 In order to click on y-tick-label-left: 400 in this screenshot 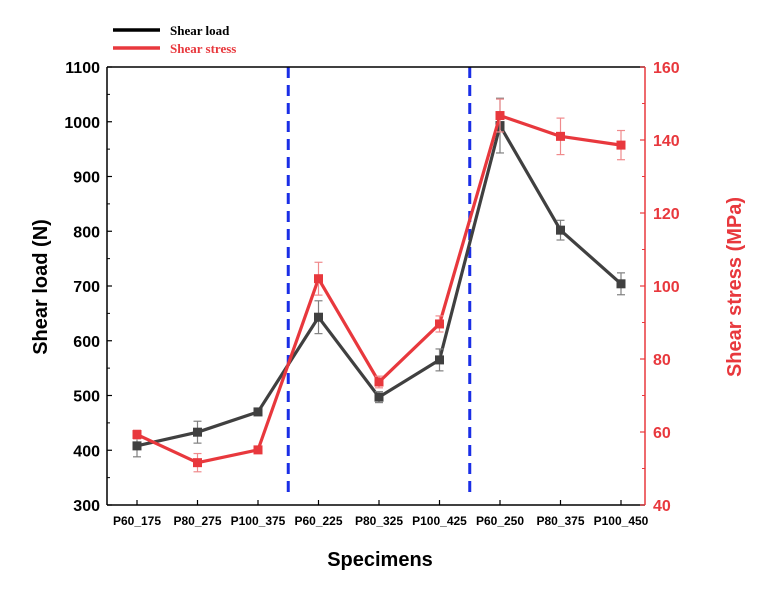, I will do `click(86, 451)`.